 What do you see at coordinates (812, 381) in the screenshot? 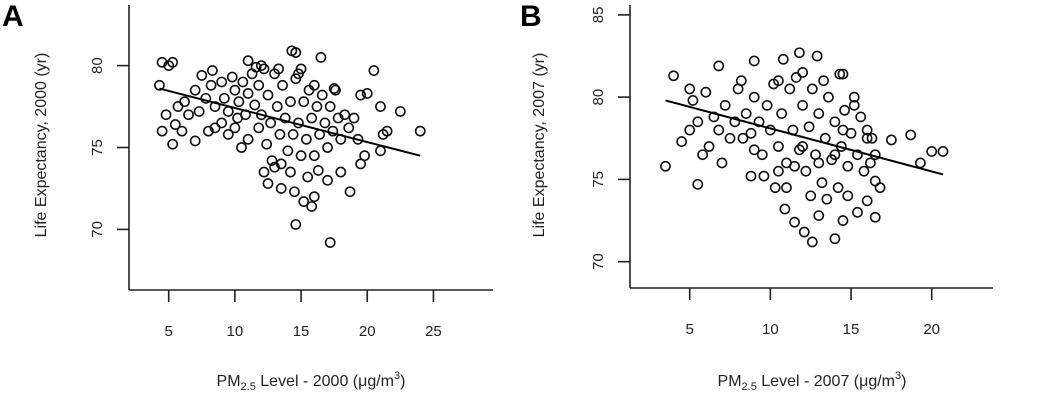
I see `x-axis-title-b: PM2.5 Level - 2007 (μg/m3)` at bounding box center [812, 381].